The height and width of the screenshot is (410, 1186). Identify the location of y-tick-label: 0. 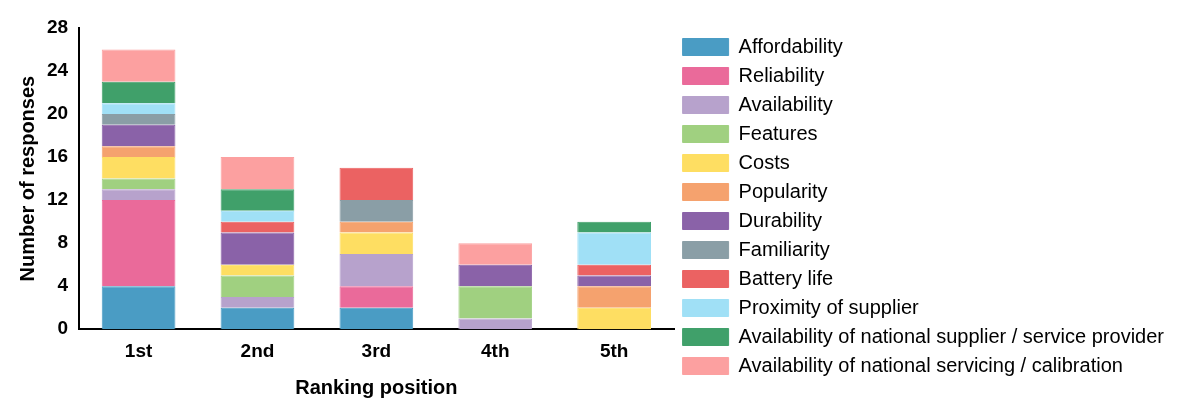
(63, 328).